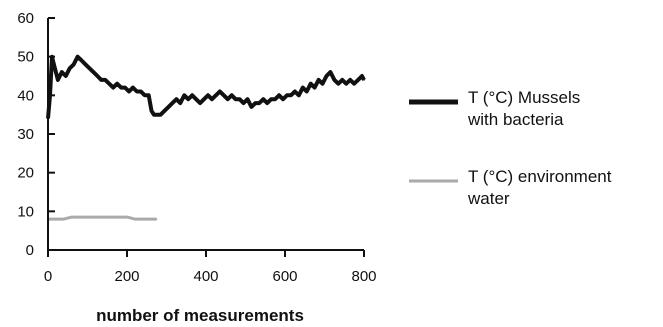  Describe the element at coordinates (126, 276) in the screenshot. I see `x-tick-label: 200` at that location.